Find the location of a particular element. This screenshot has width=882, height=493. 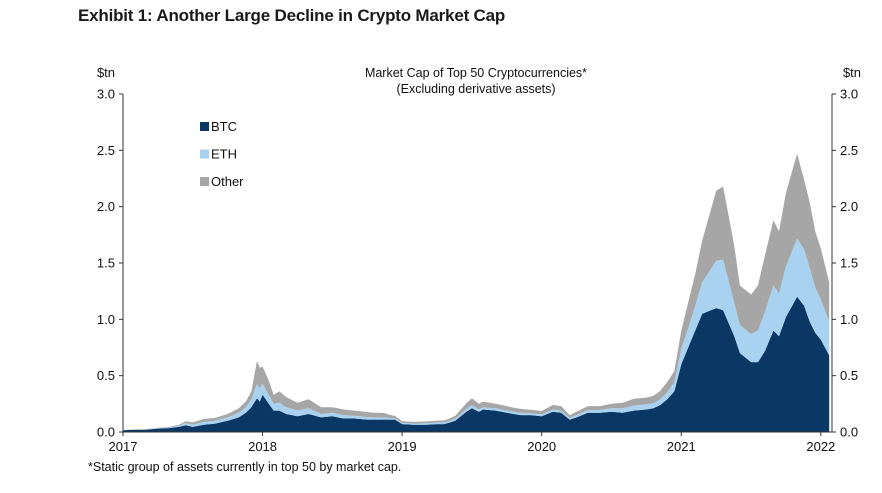

y-tick-label-right: 1.5 is located at coordinates (849, 263).